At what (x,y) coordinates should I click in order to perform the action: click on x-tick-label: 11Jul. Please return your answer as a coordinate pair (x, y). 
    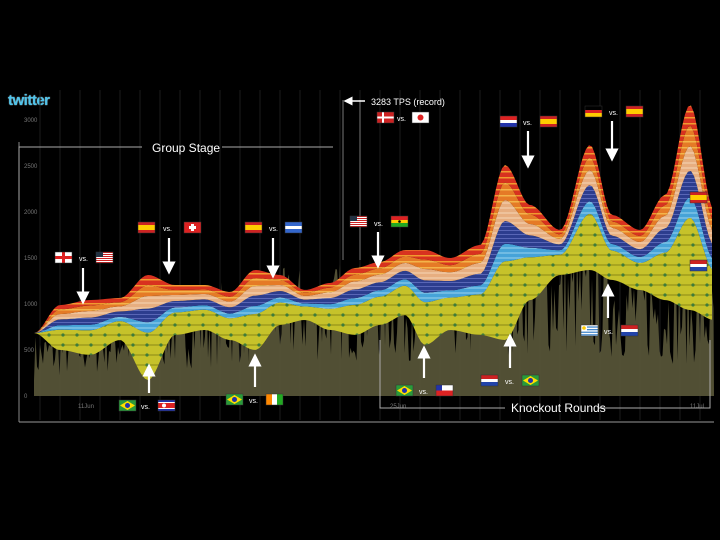
    Looking at the image, I should click on (697, 407).